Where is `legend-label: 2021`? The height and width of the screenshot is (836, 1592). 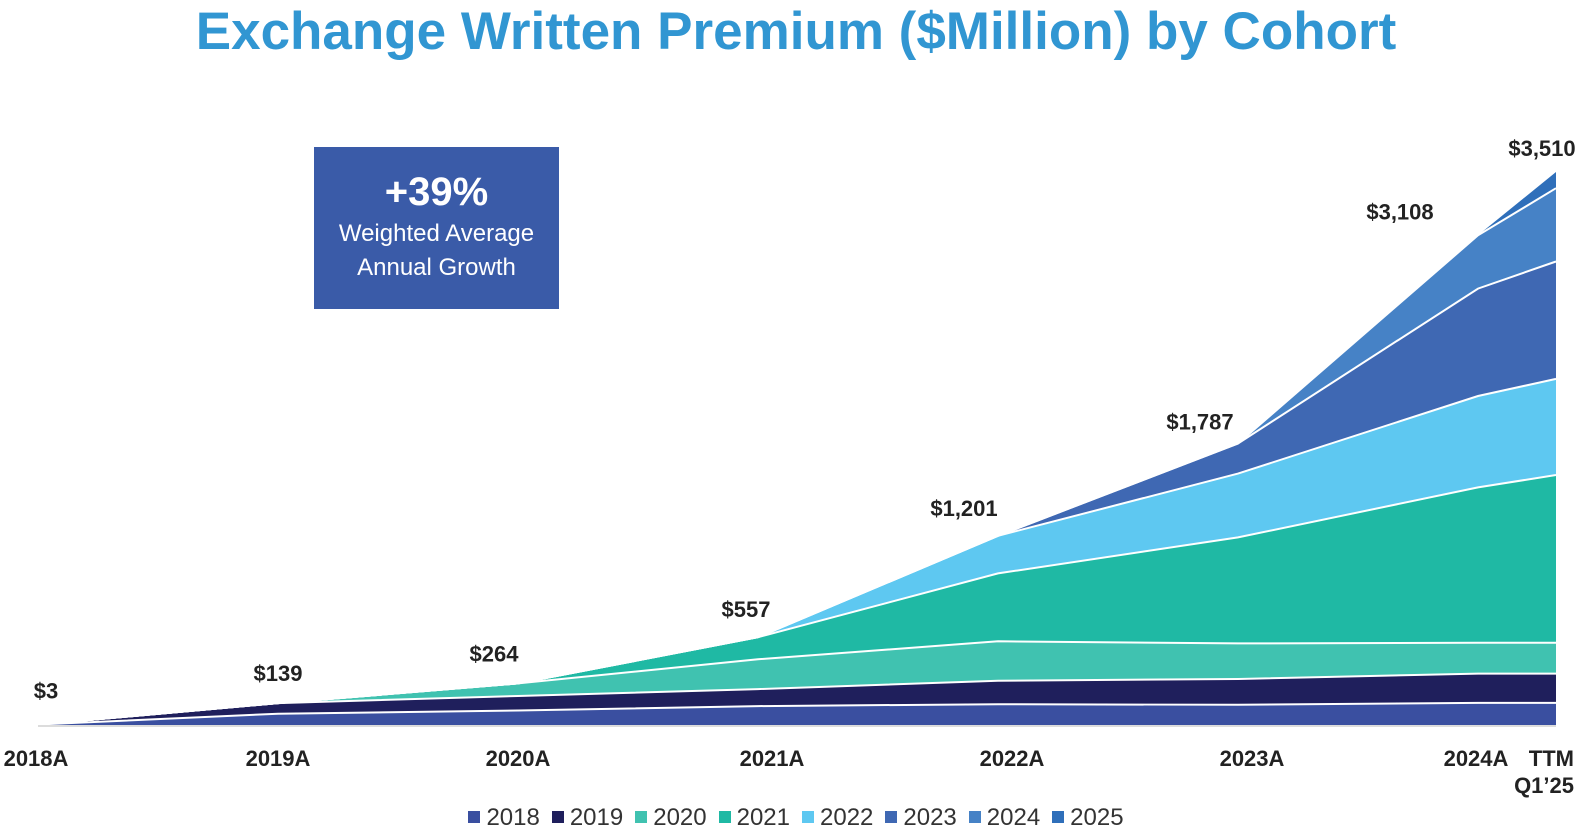 legend-label: 2021 is located at coordinates (763, 817).